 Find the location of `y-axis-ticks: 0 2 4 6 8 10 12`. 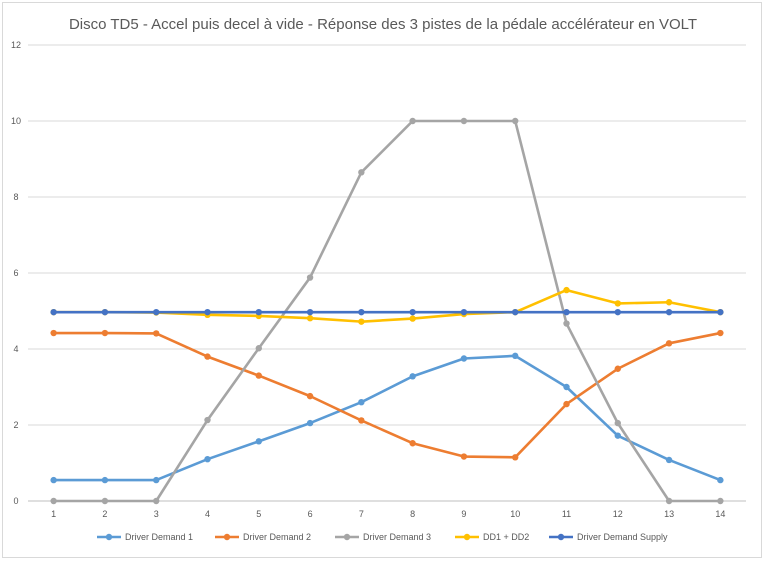

y-axis-ticks: 0 2 4 6 8 10 12 is located at coordinates (16, 273).